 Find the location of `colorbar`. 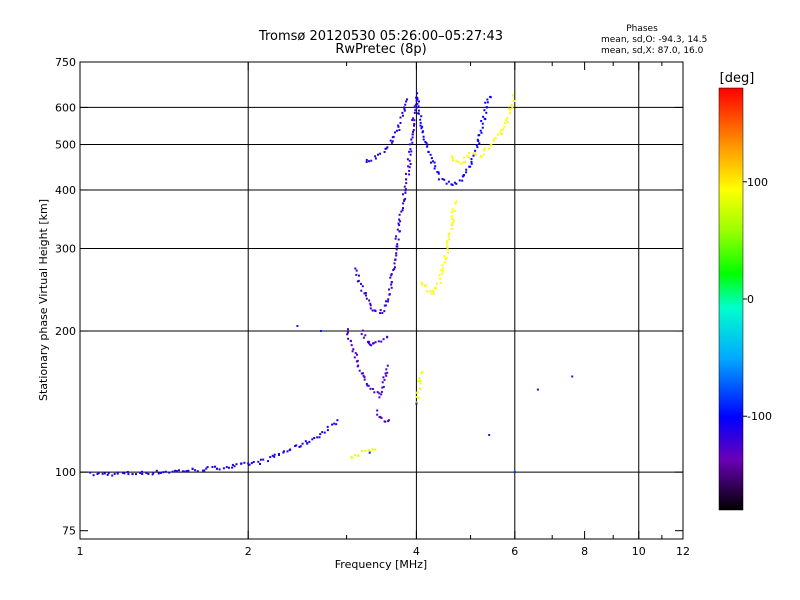

colorbar is located at coordinates (731, 299).